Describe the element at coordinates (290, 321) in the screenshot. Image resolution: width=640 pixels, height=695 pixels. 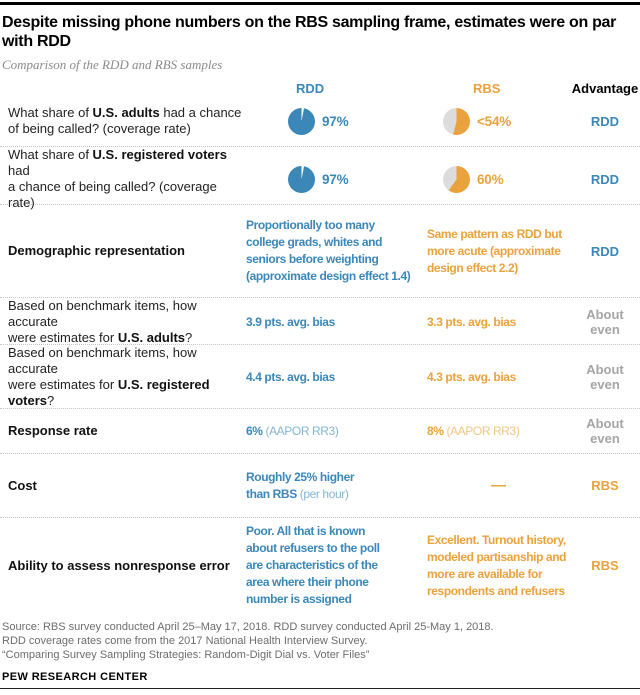
I see `rdd-value-text: 3.9 pts. avg. bias` at that location.